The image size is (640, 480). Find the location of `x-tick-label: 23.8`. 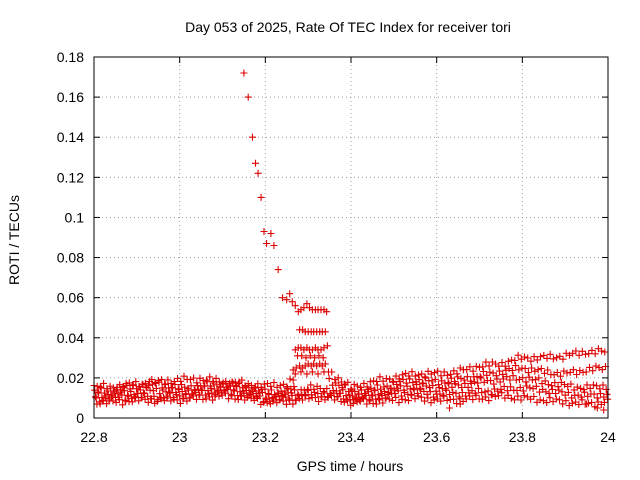

x-tick-label: 23.8 is located at coordinates (522, 437).